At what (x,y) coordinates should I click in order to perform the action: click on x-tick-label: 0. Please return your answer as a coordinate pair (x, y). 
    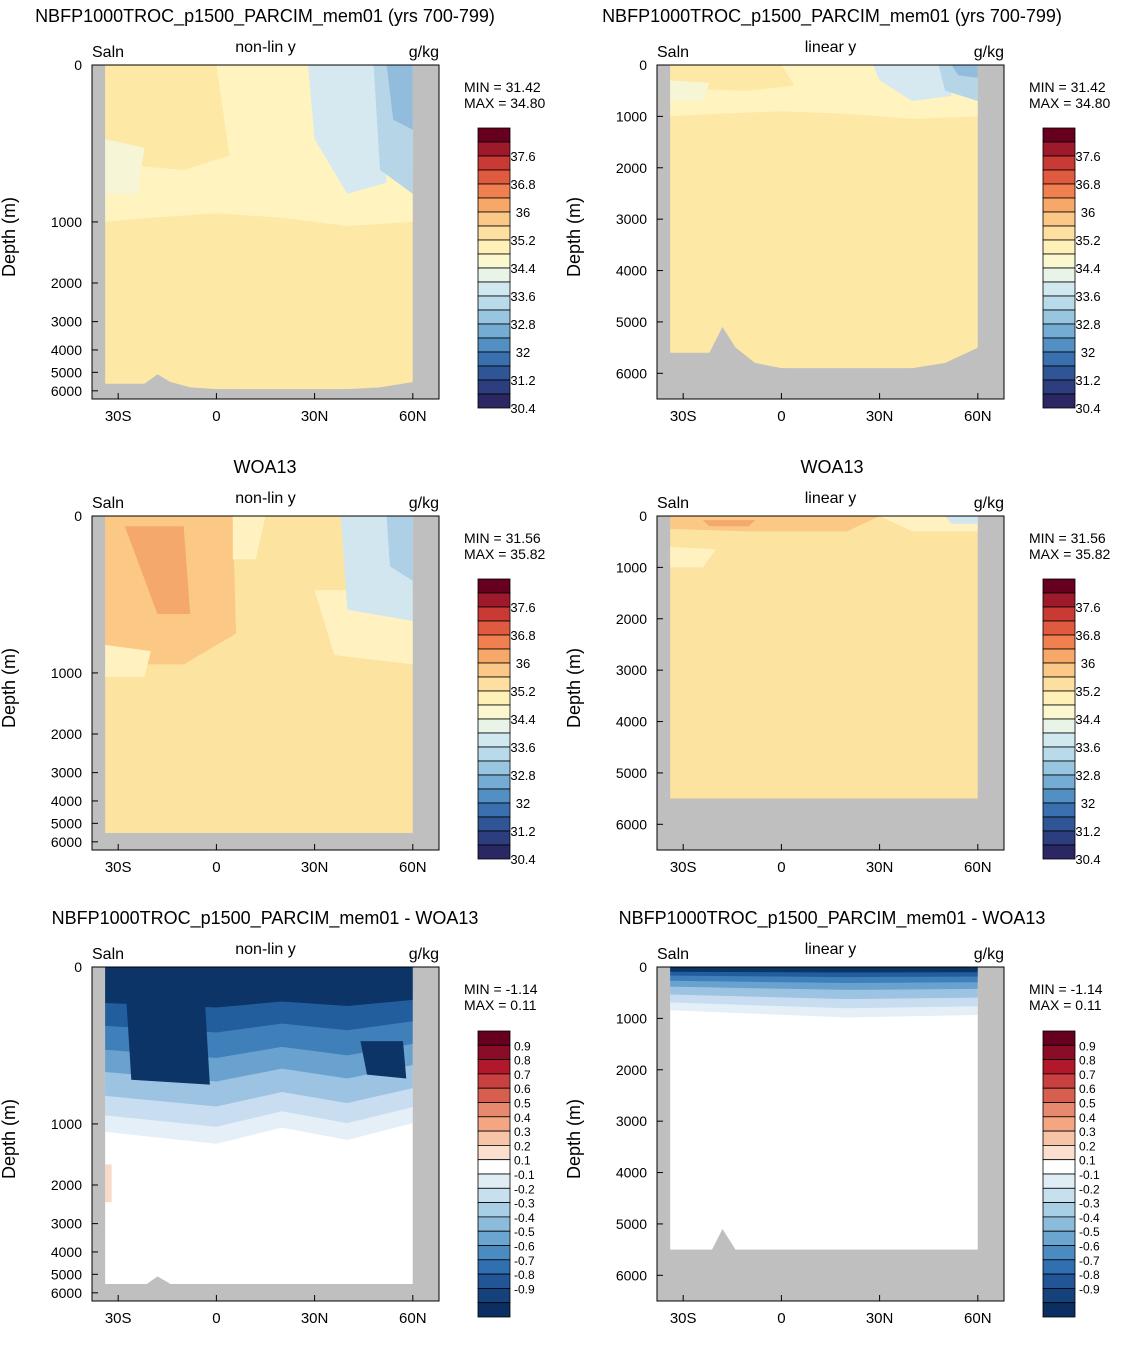
    Looking at the image, I should click on (216, 867).